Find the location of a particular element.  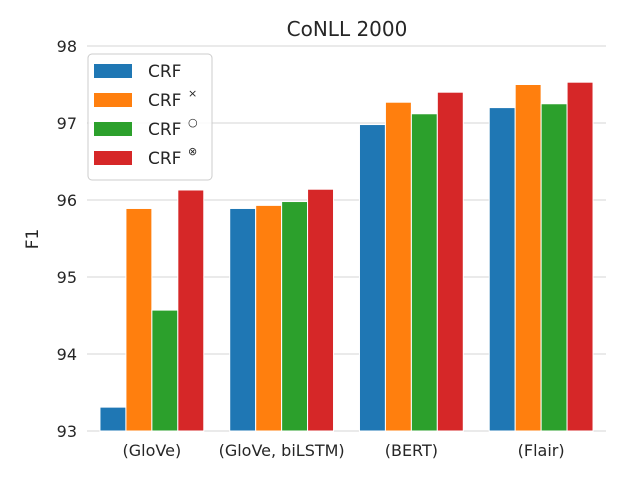

legend-label-superscript: × is located at coordinates (192, 93).